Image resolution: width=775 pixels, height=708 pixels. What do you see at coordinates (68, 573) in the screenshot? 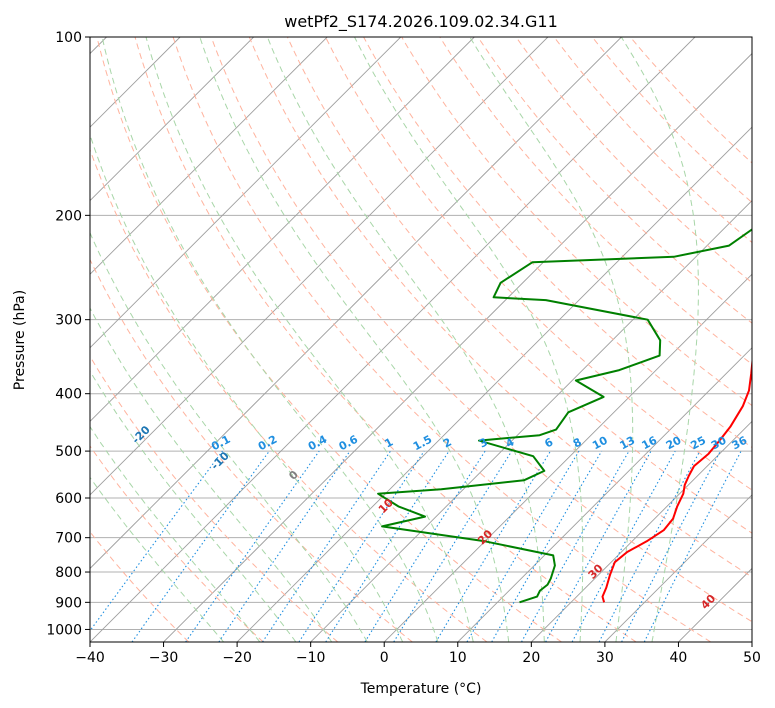
I see `y-tick-label: 800` at bounding box center [68, 573].